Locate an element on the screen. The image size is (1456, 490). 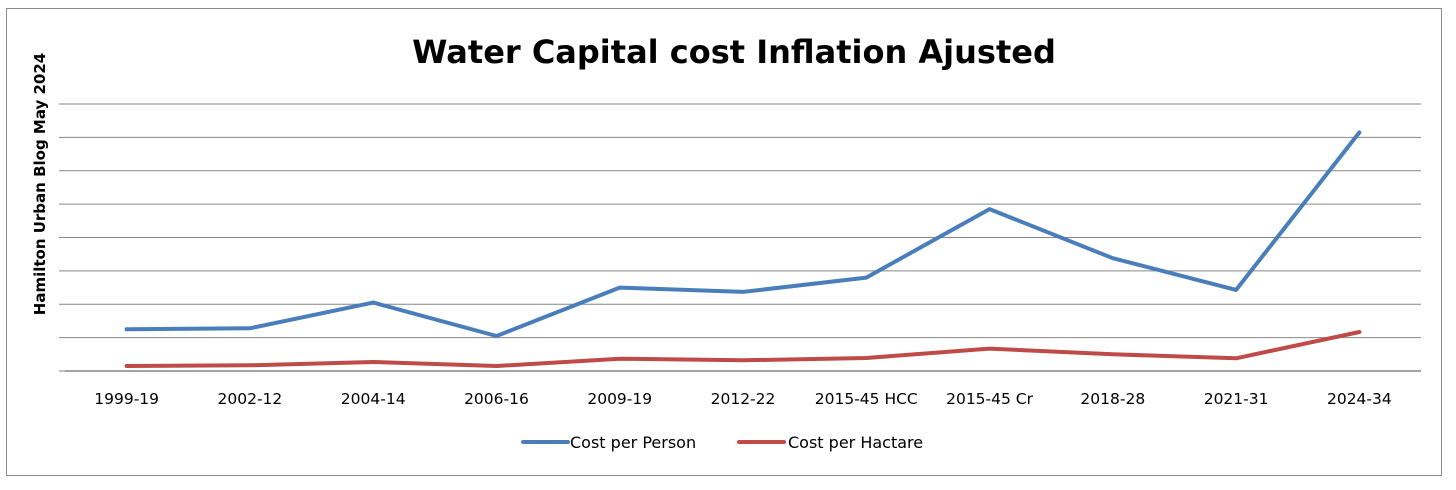
legend: Cost per Person Cost per Hactare is located at coordinates (722, 442).